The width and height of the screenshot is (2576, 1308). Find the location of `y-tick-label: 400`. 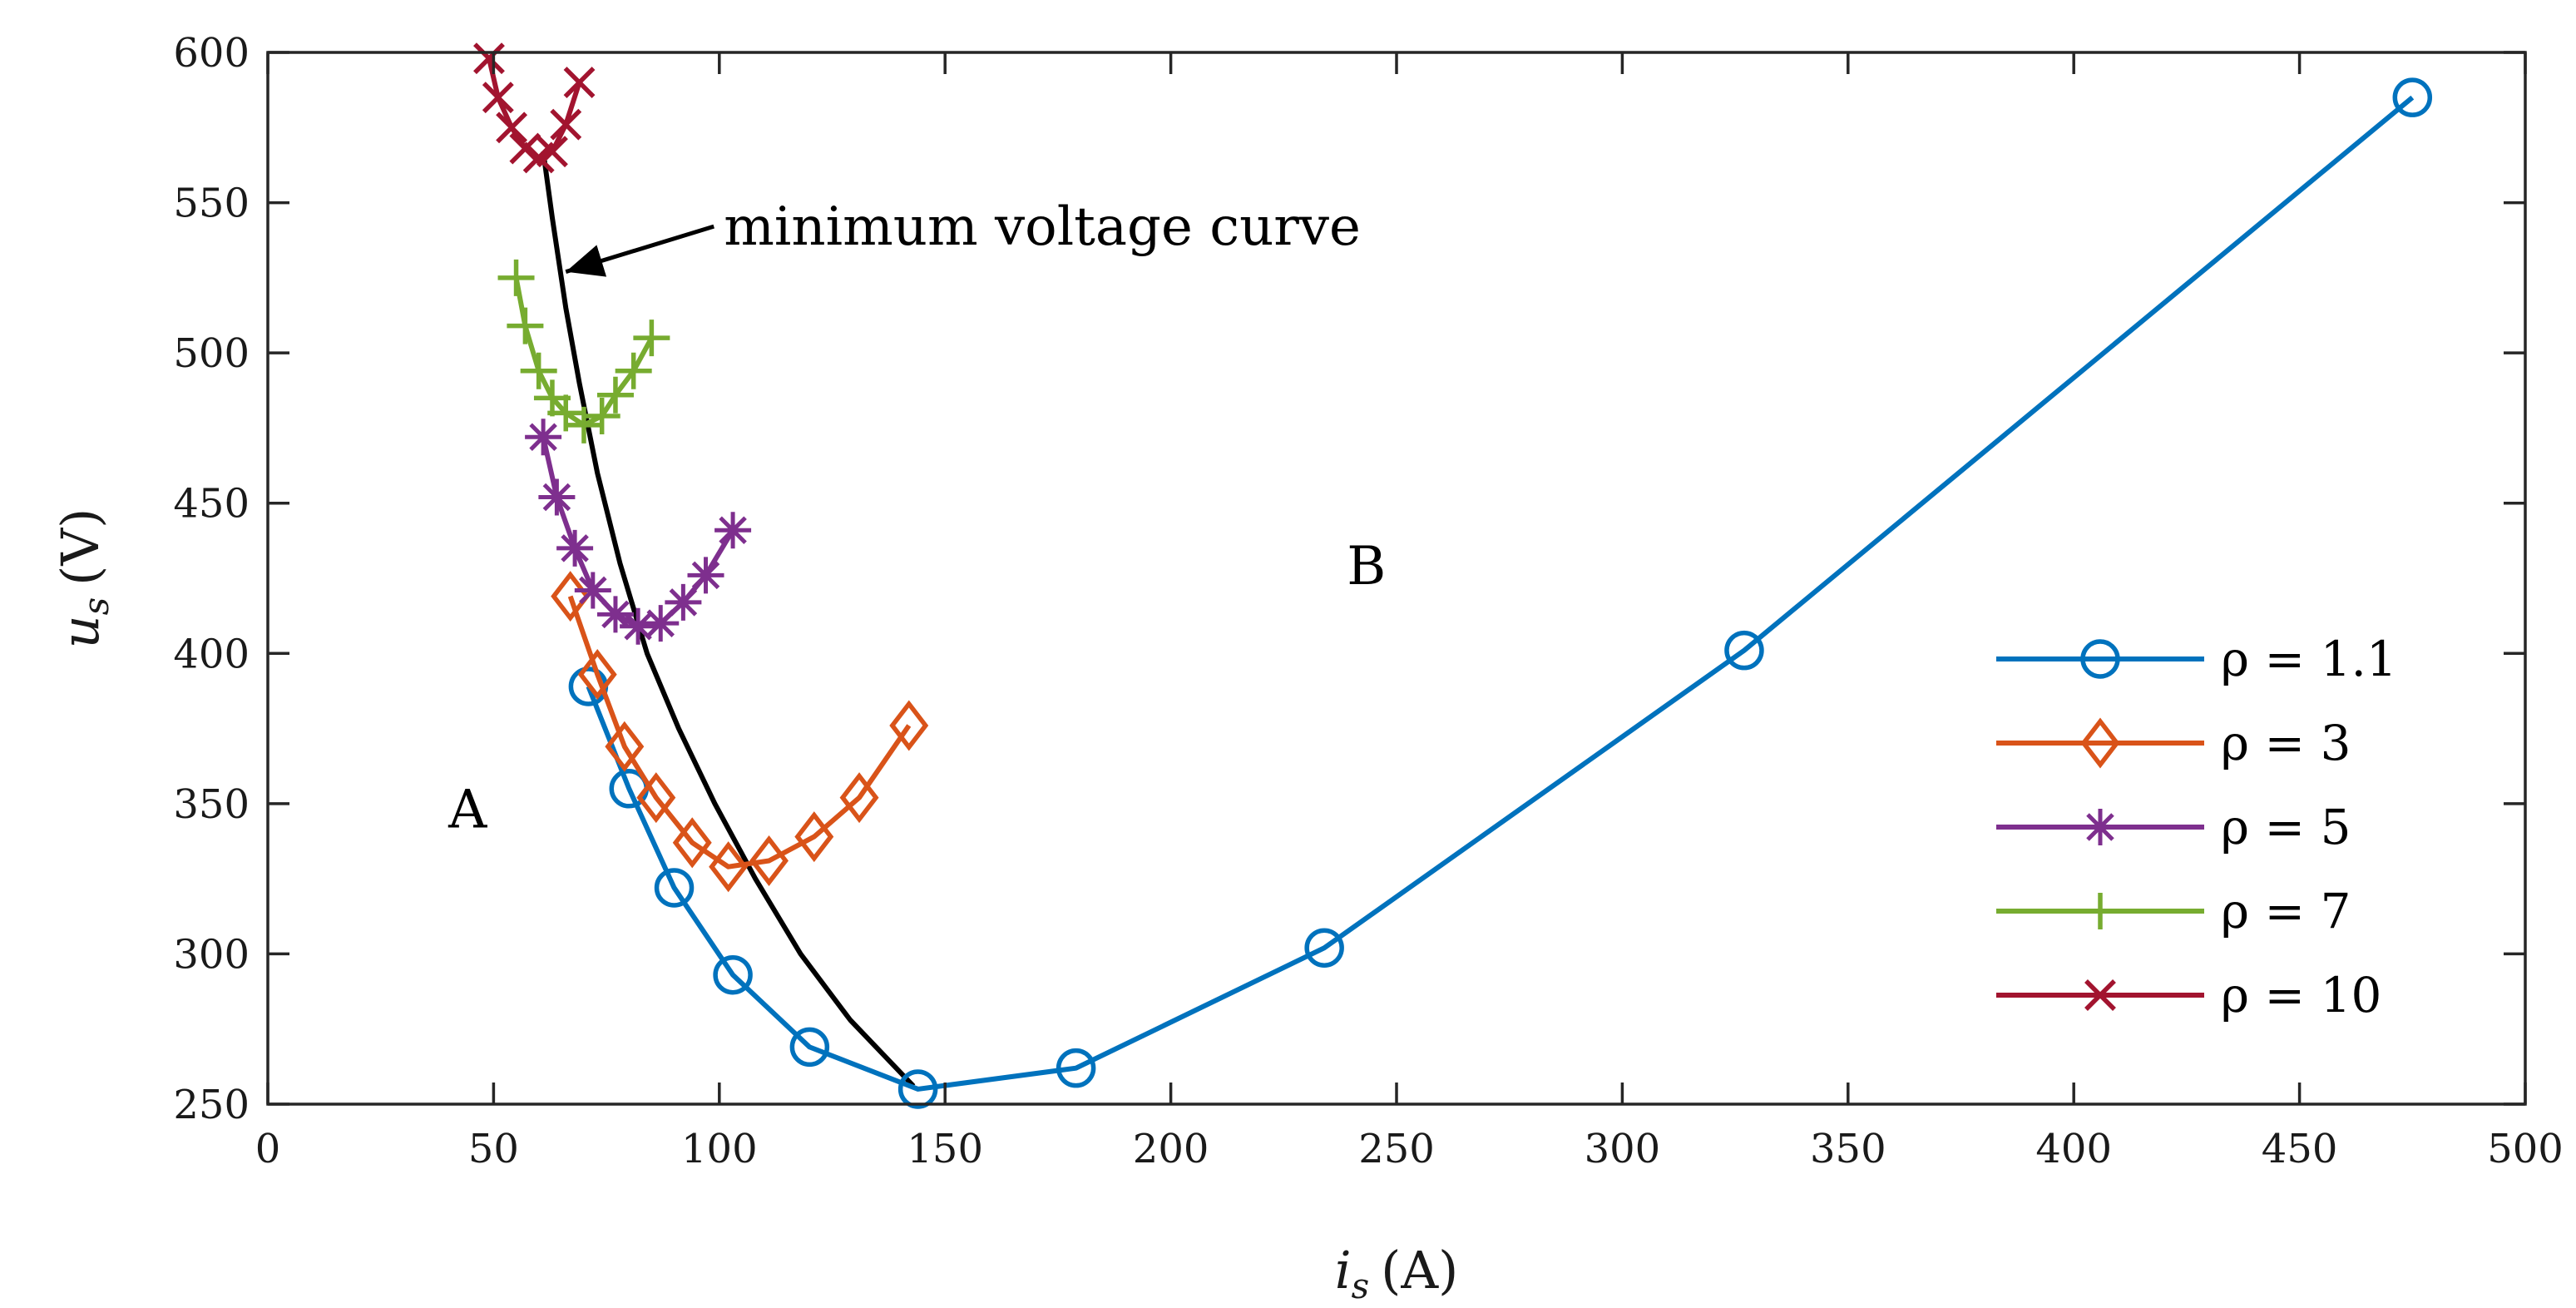

y-tick-label: 400 is located at coordinates (211, 654).